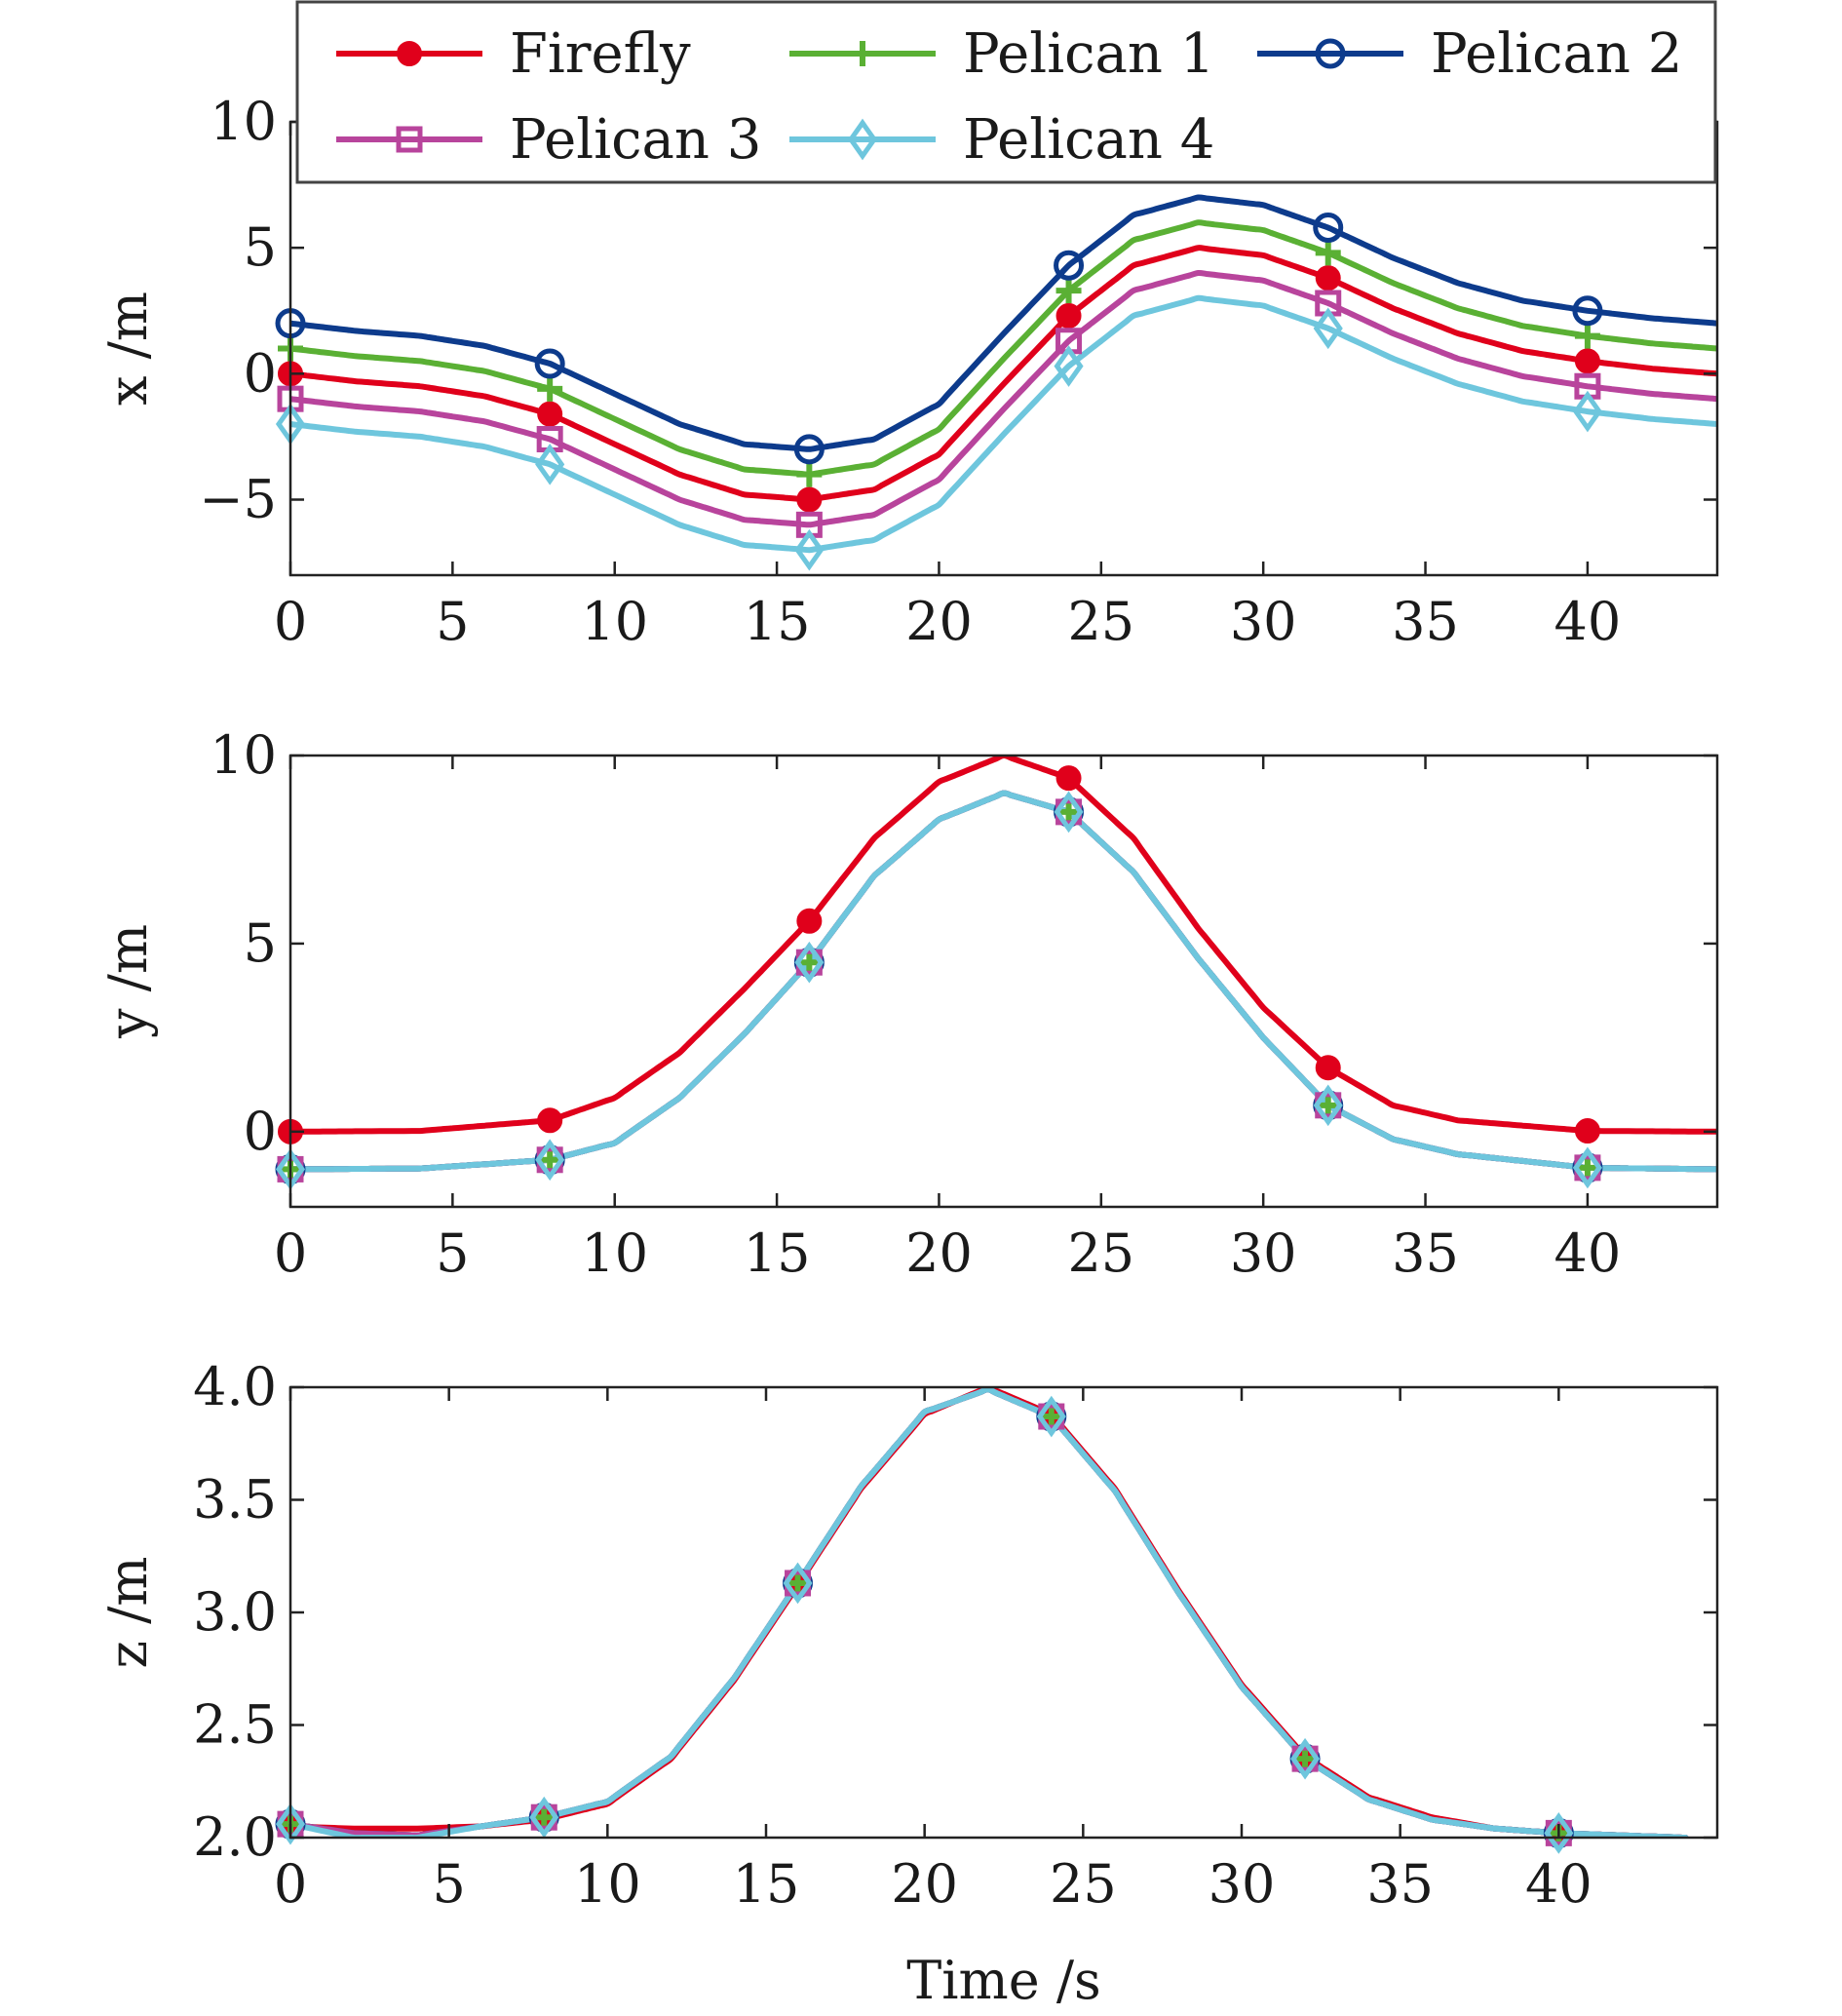 This screenshot has width=1842, height=2016. What do you see at coordinates (1004, 1980) in the screenshot?
I see `x-axis-label: Time /s` at bounding box center [1004, 1980].